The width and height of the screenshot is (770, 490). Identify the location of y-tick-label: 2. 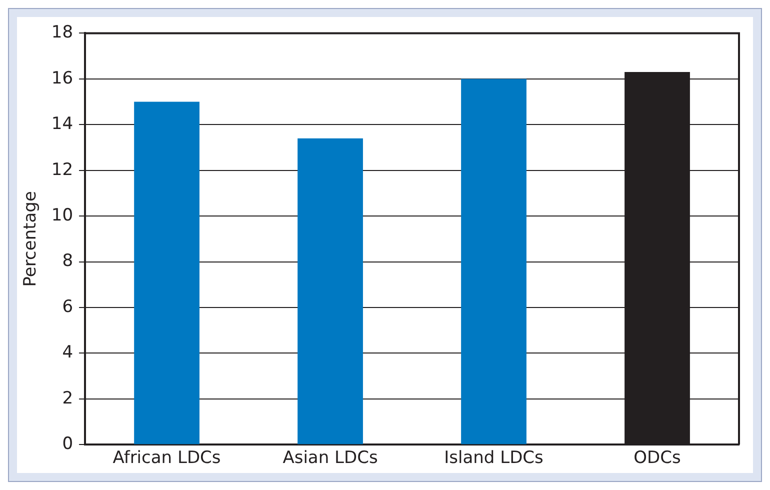
(68, 398).